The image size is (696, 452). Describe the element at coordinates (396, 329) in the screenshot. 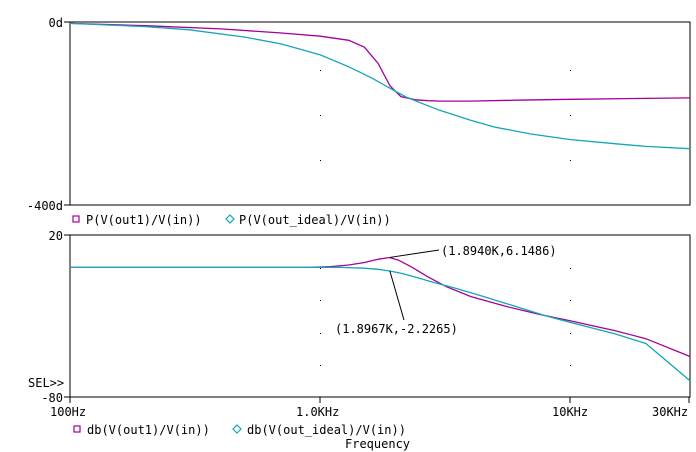

I see `cursor-annotation-out-ideal: (1.8967K,-2.2265)` at that location.